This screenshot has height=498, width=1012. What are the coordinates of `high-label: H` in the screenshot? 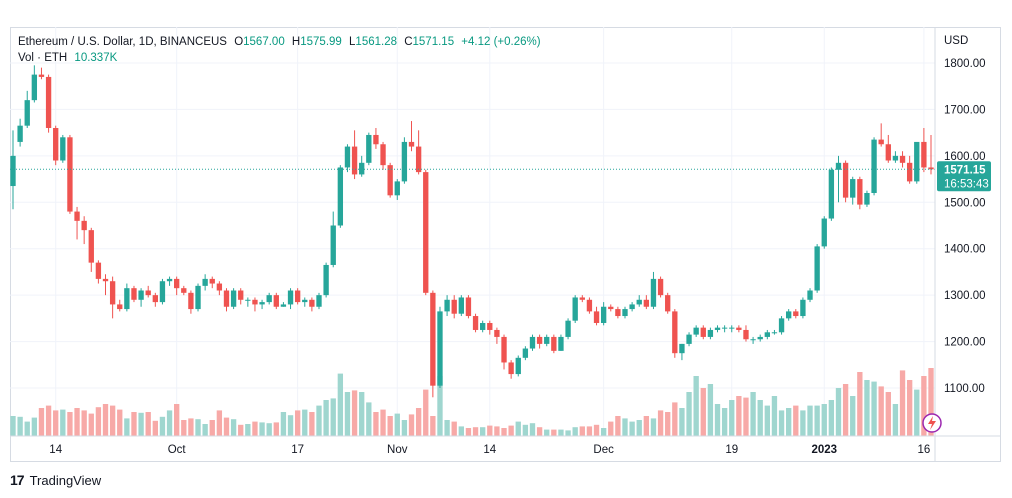 It's located at (296, 42).